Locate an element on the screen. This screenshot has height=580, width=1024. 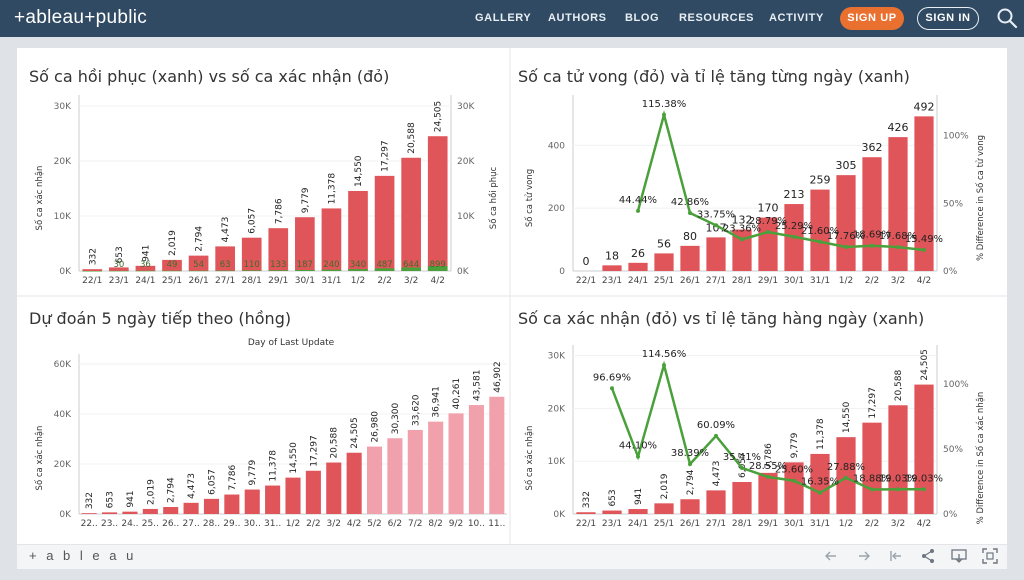
x-tick-label: 25/1 is located at coordinates (664, 524).